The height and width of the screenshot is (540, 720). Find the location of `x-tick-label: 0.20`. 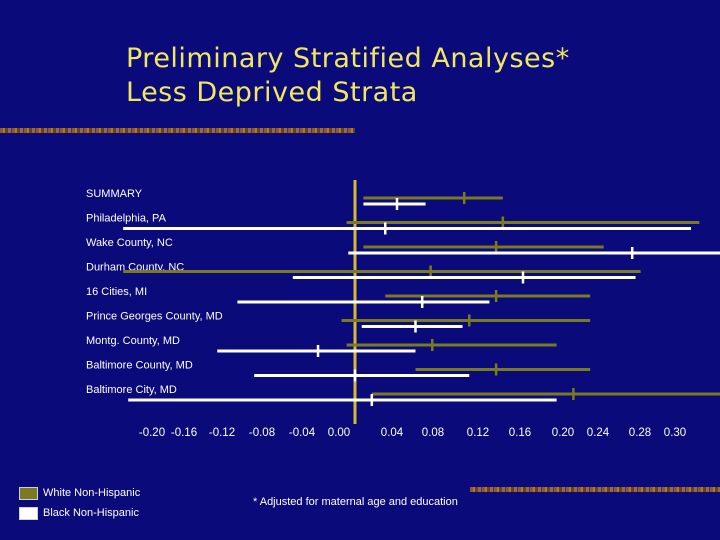

x-tick-label: 0.20 is located at coordinates (563, 433).